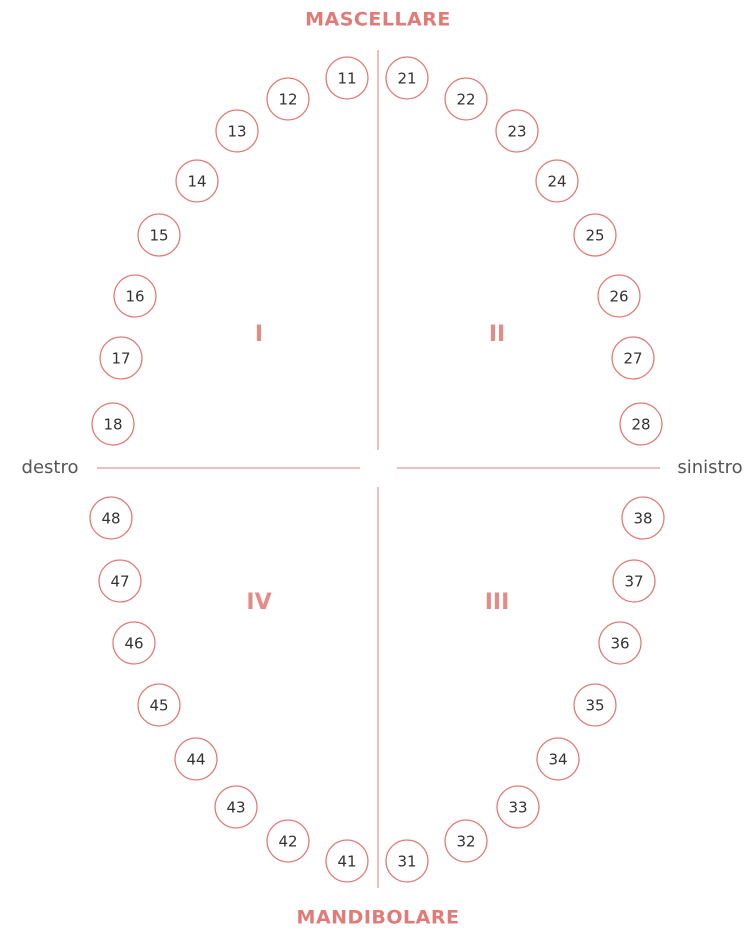 This screenshot has height=934, width=748. I want to click on tooth: 48, so click(111, 518).